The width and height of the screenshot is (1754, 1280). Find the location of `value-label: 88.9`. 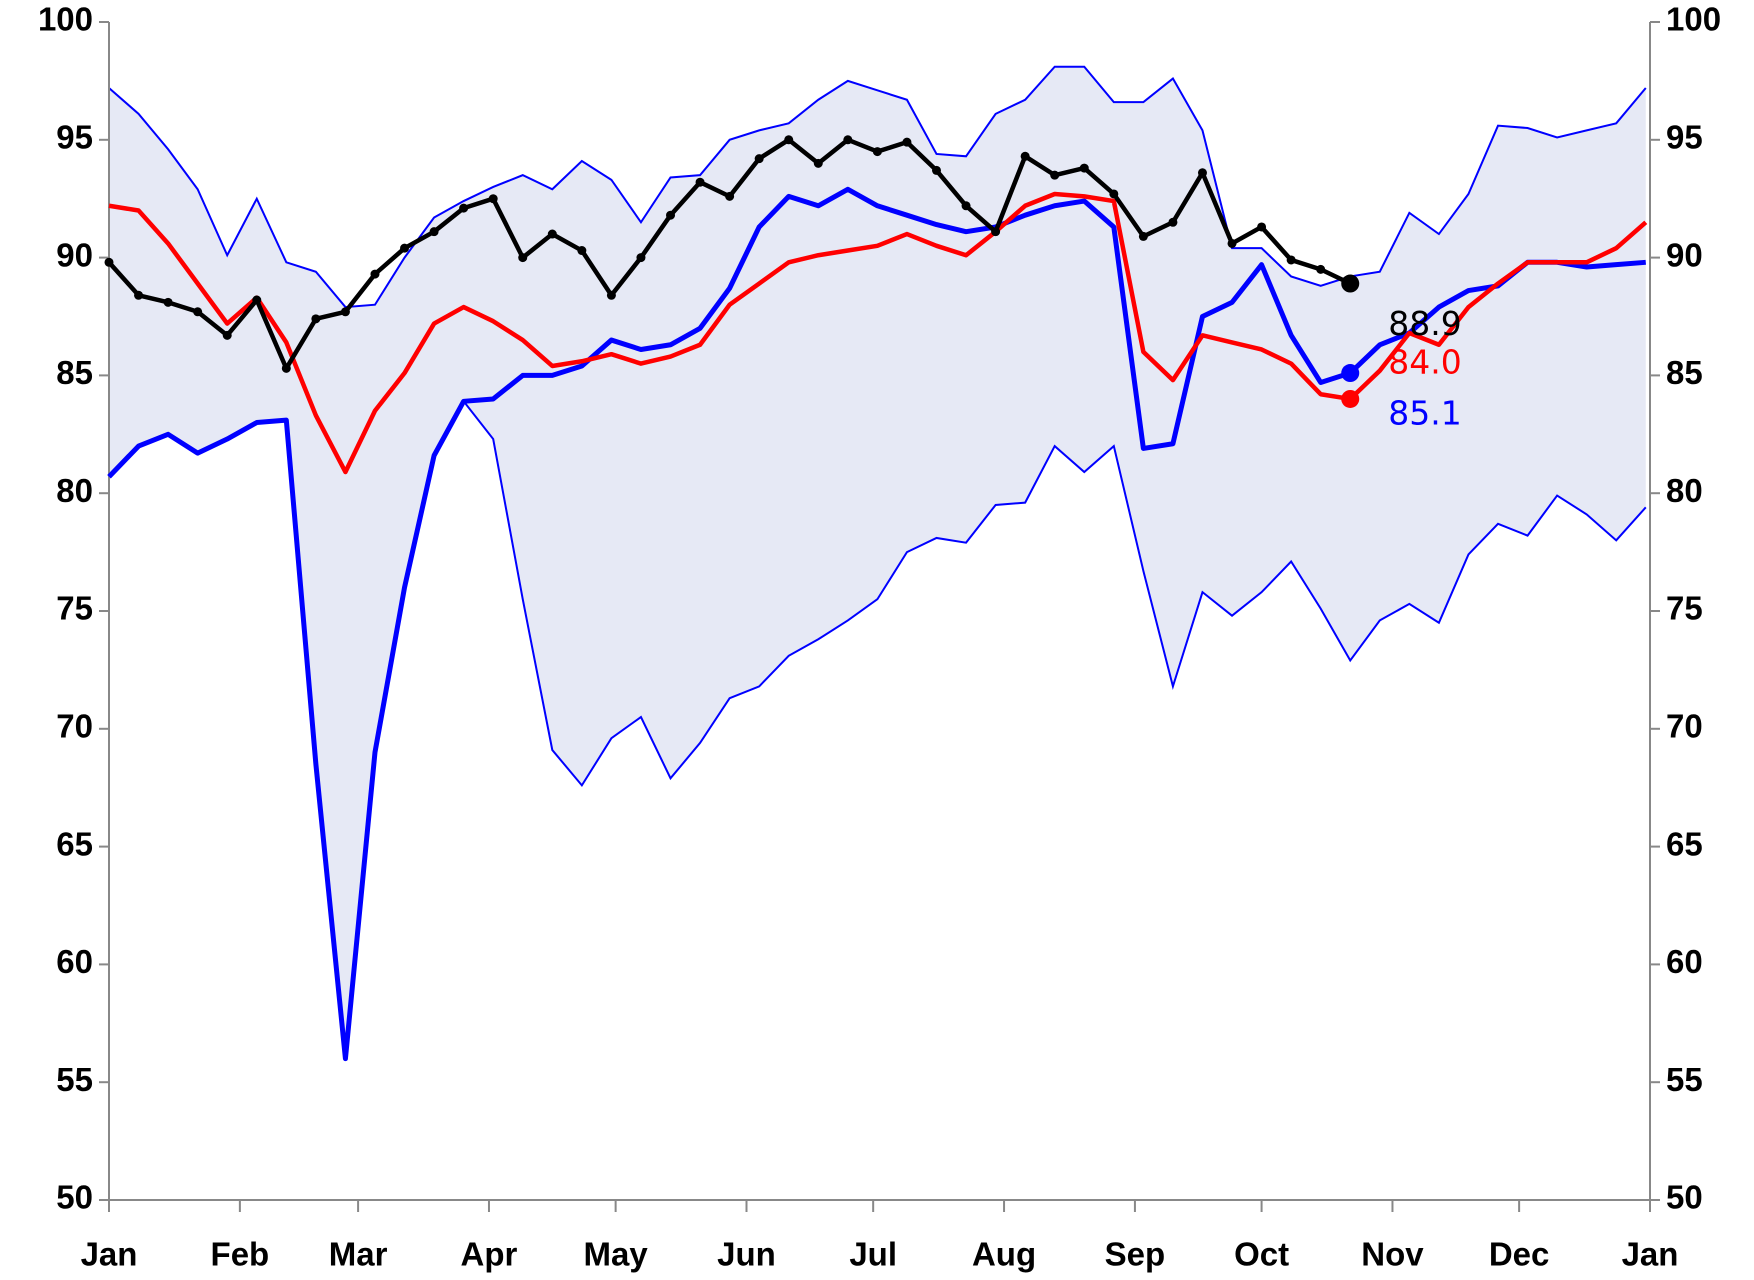

value-label: 88.9 is located at coordinates (1424, 323).